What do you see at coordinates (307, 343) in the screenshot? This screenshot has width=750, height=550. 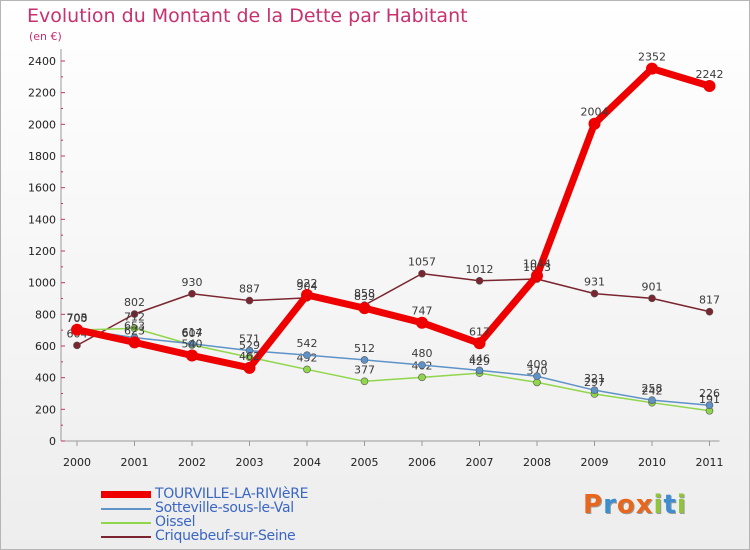 I see `data-label: 542` at bounding box center [307, 343].